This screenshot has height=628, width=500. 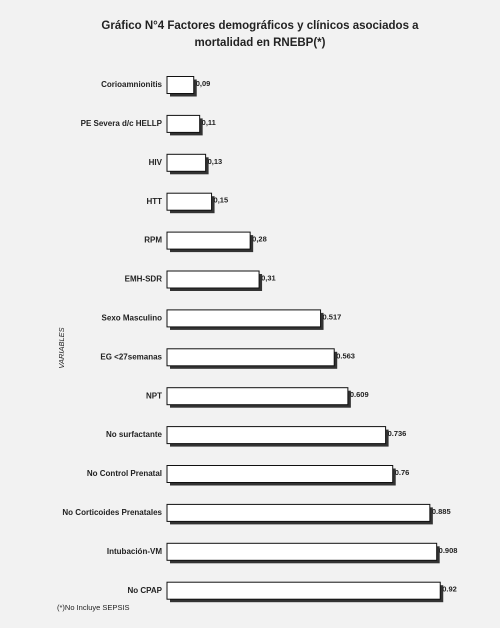 I want to click on category-label: No Control Prenatal, so click(x=124, y=473).